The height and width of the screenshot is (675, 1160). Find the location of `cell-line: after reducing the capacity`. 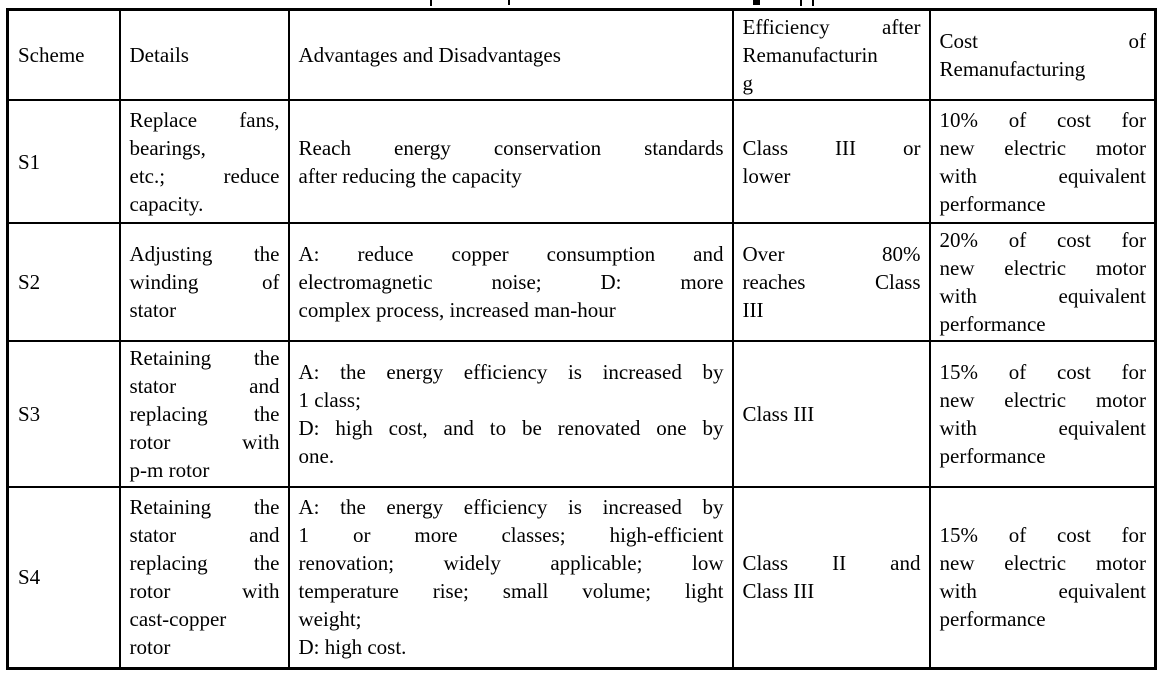

cell-line: after reducing the capacity is located at coordinates (410, 175).